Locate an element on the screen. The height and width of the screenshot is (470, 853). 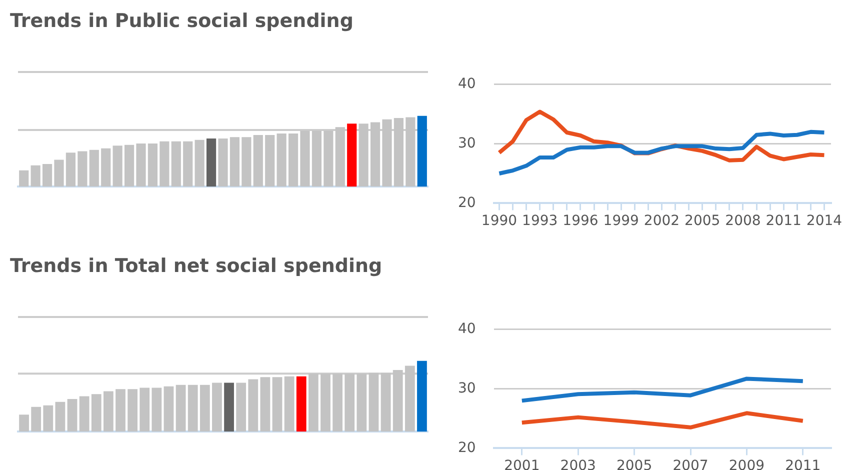
x-tick-label: 2009 is located at coordinates (746, 464).